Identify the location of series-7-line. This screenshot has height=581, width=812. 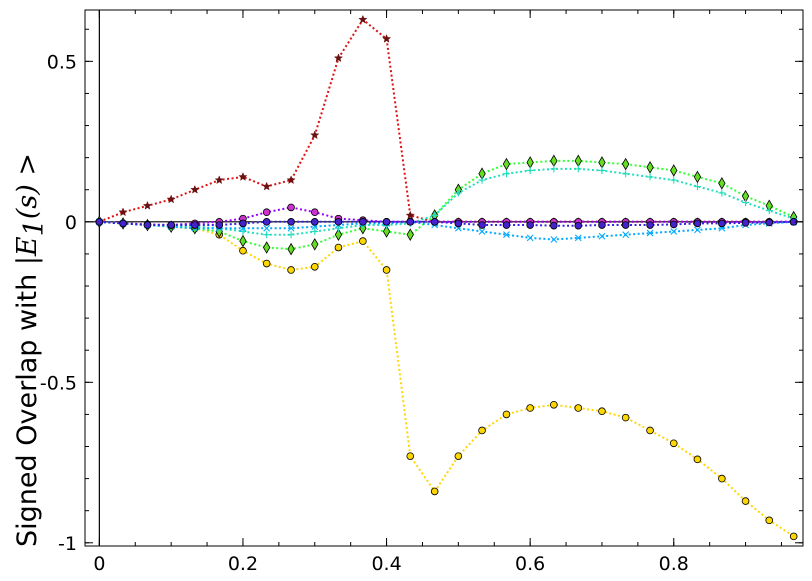
(446, 223).